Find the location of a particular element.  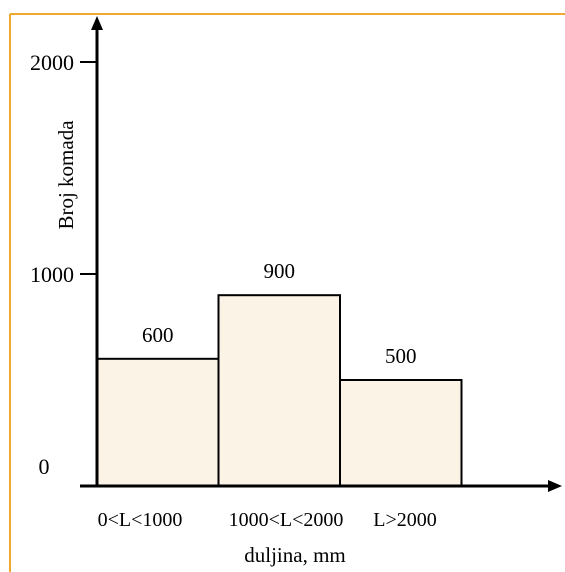

category-label-3: L>2000 is located at coordinates (405, 520).